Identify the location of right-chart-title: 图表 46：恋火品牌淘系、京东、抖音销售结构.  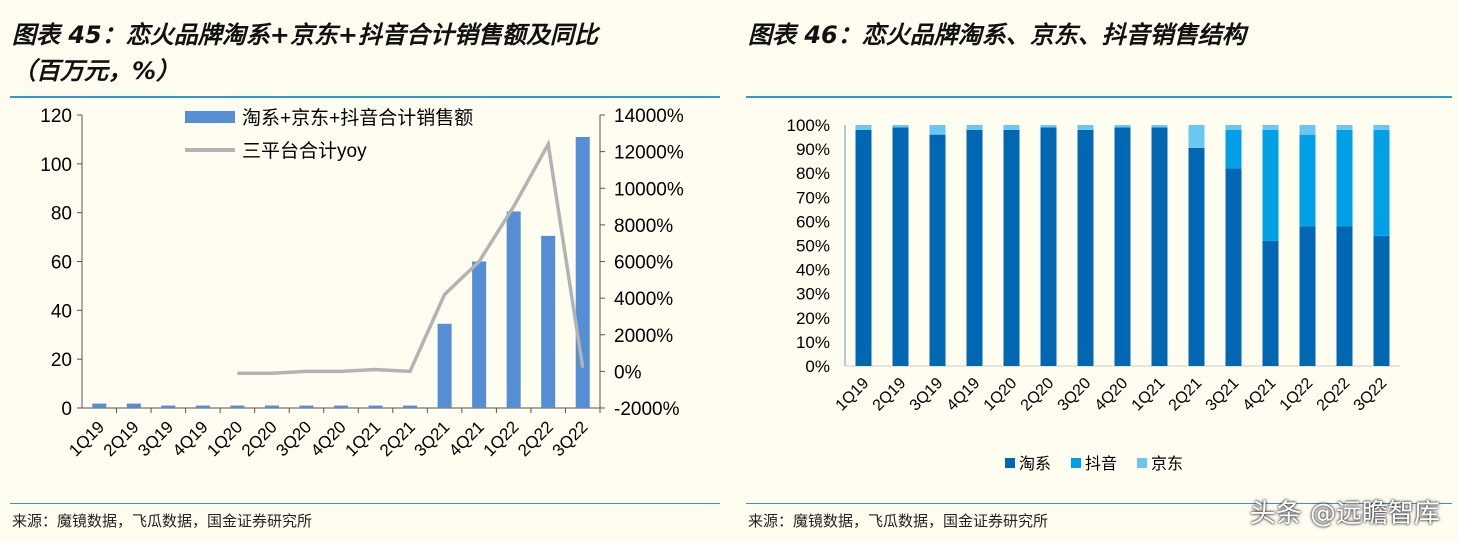
(997, 35).